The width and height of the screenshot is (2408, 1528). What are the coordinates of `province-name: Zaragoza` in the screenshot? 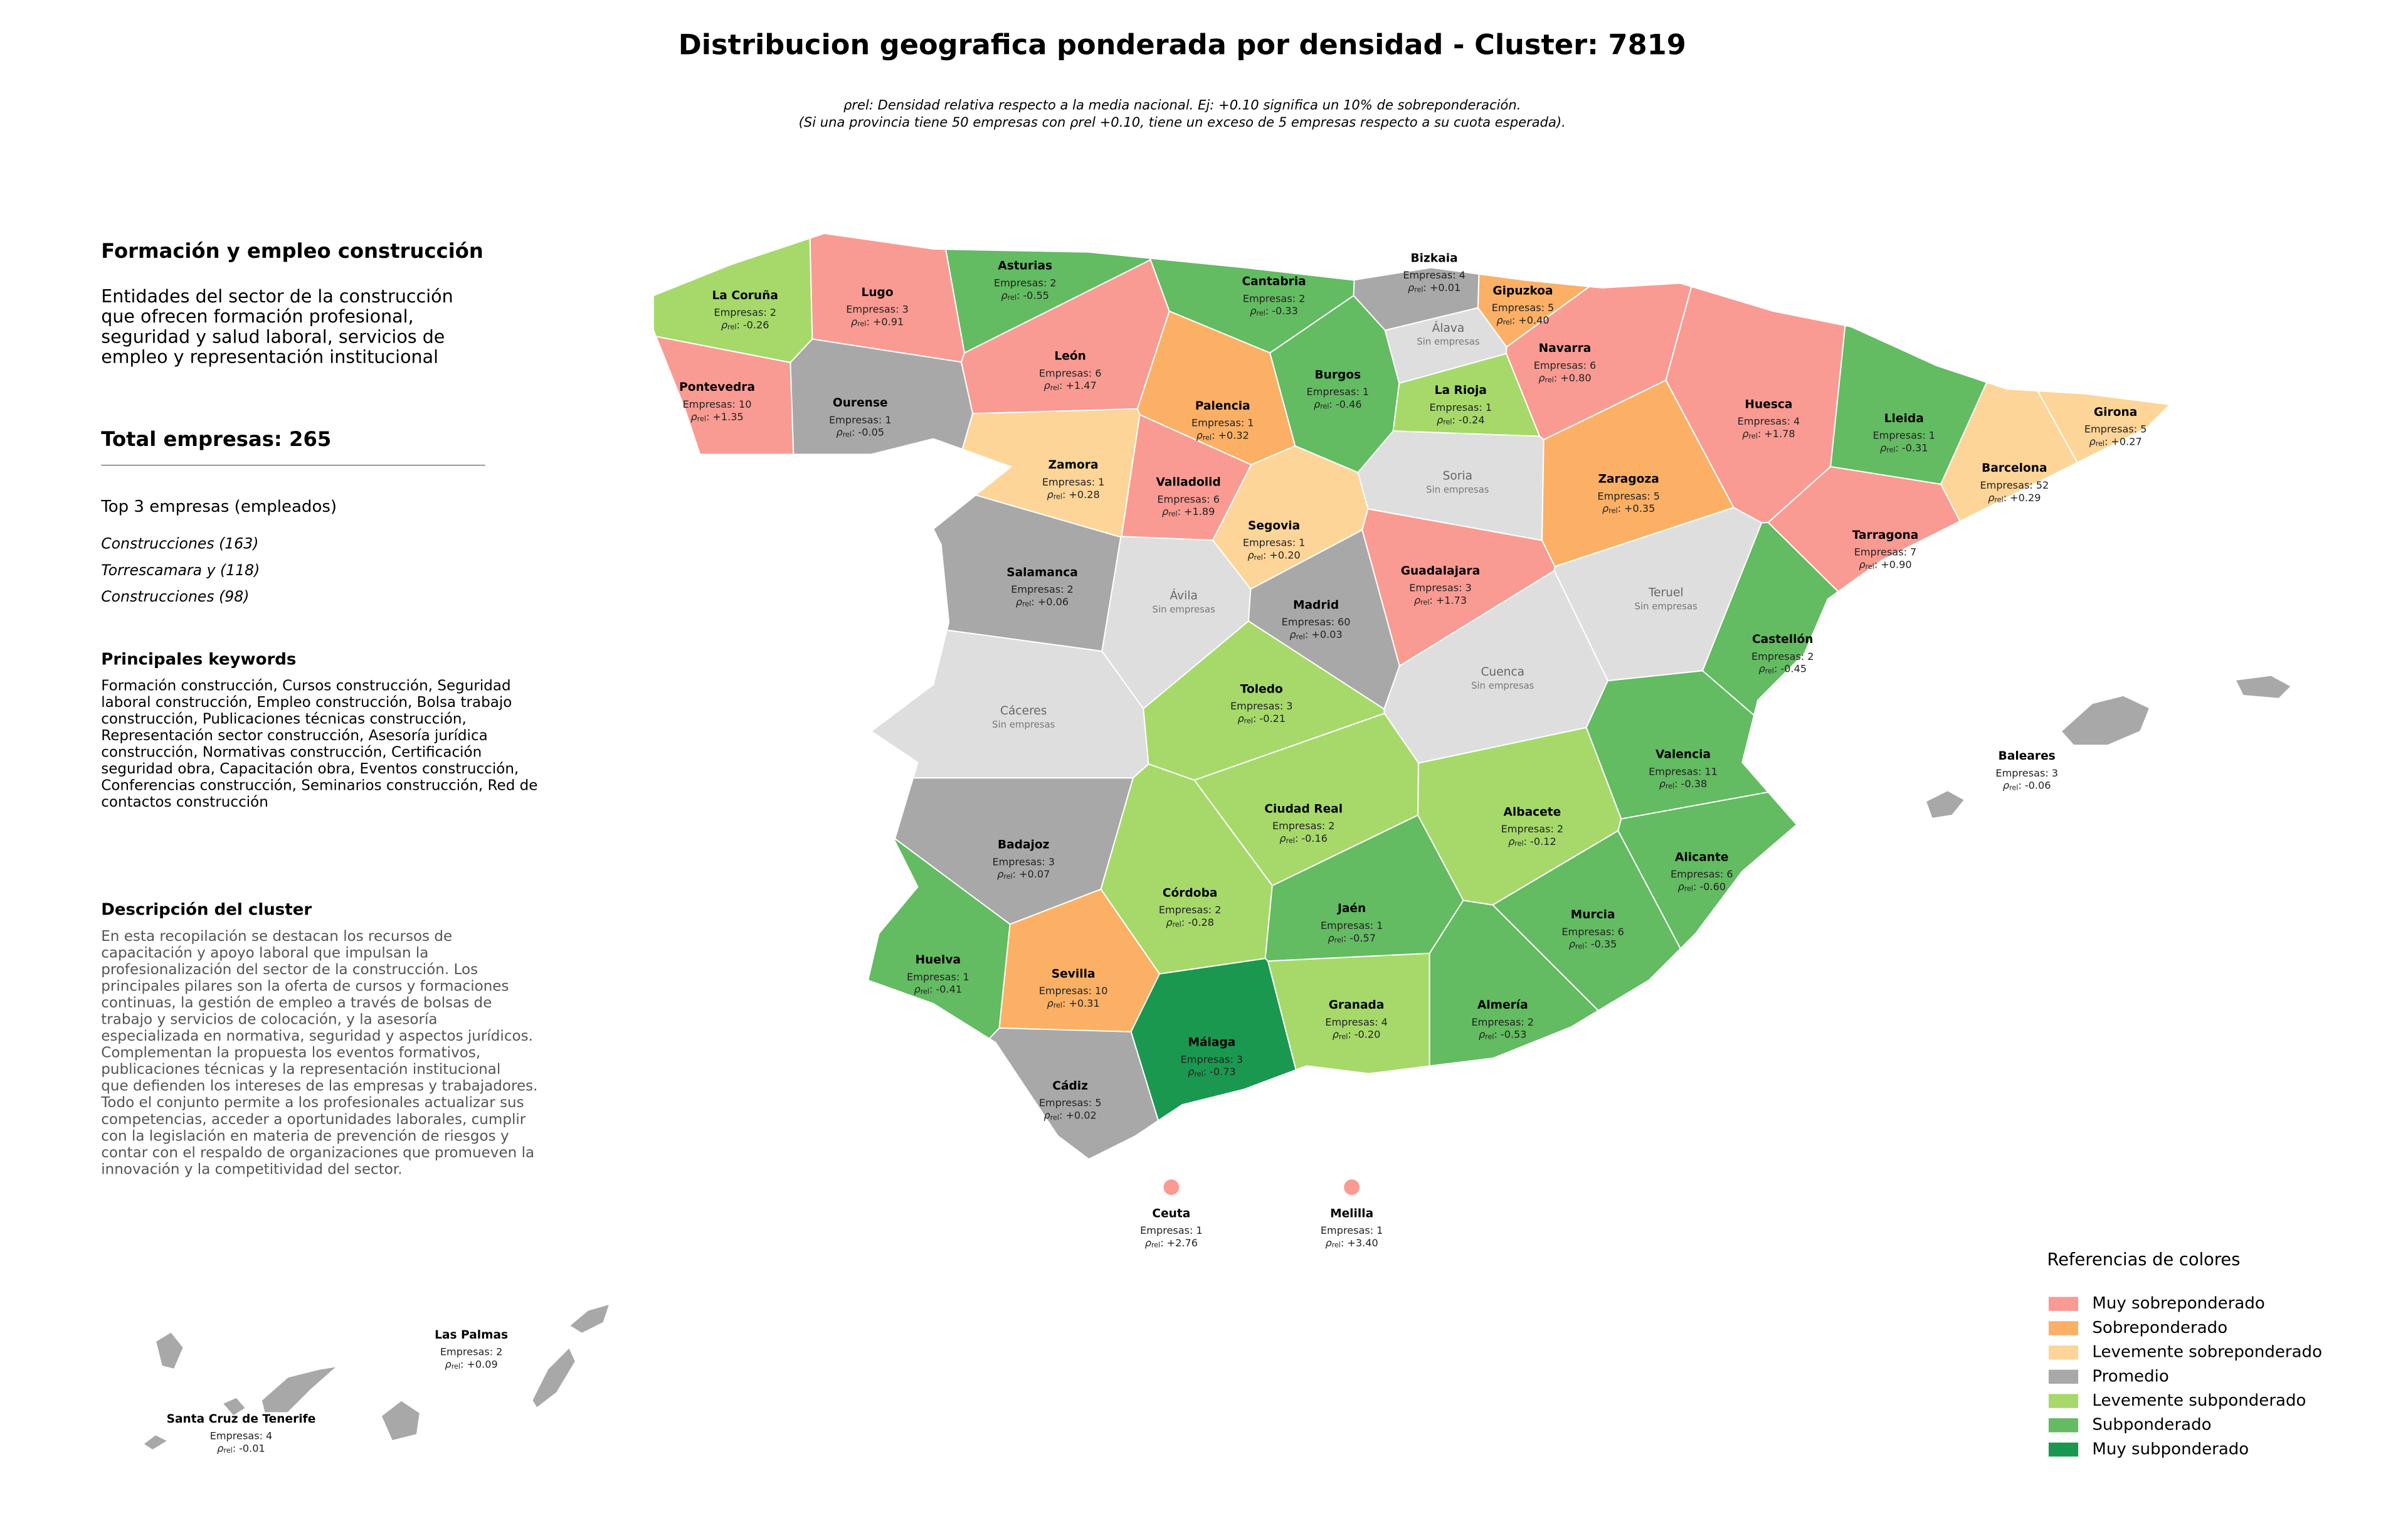 It's located at (1629, 479).